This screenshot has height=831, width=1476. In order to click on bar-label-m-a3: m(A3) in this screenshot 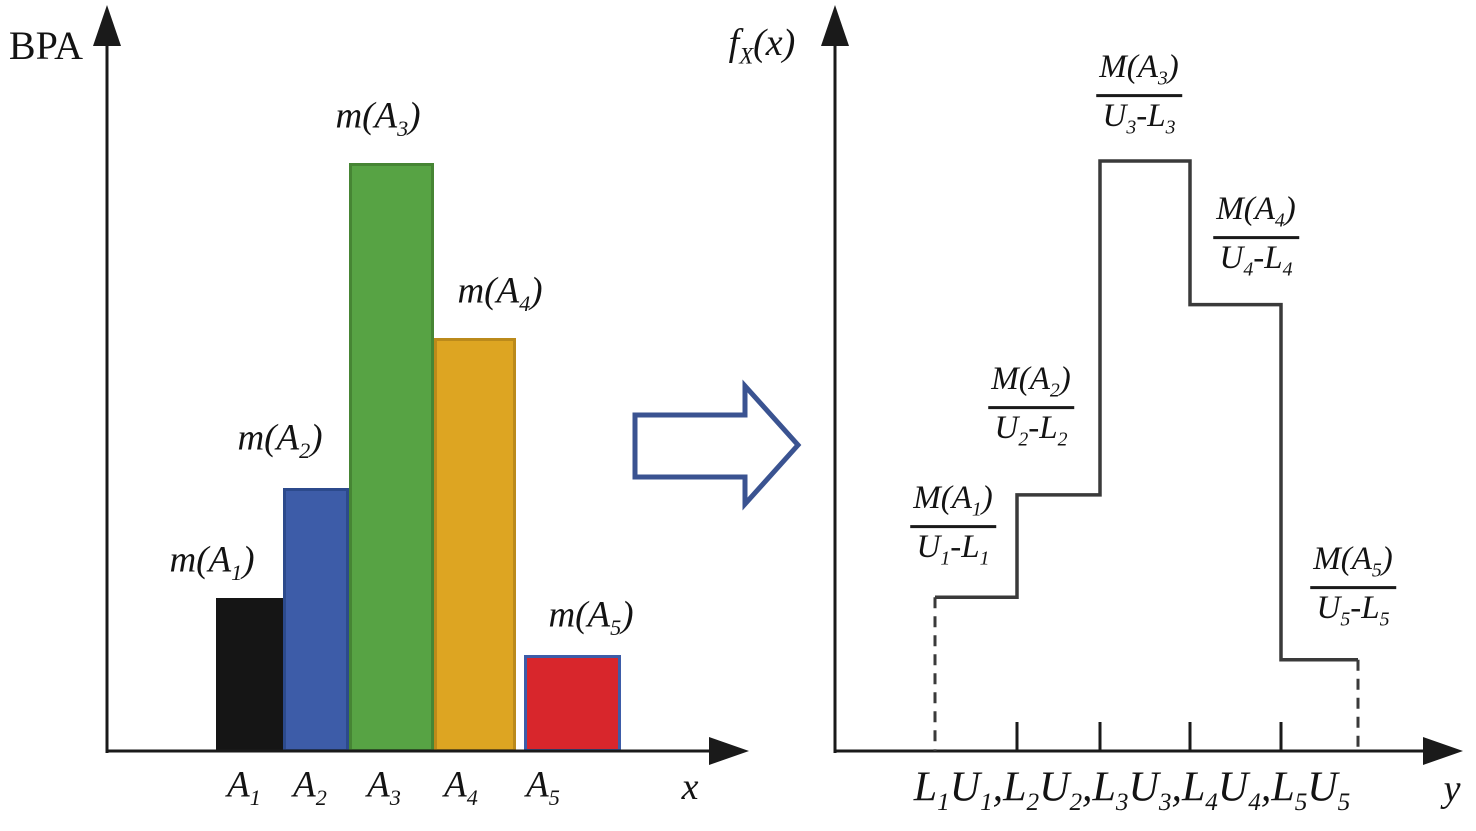, I will do `click(378, 118)`.